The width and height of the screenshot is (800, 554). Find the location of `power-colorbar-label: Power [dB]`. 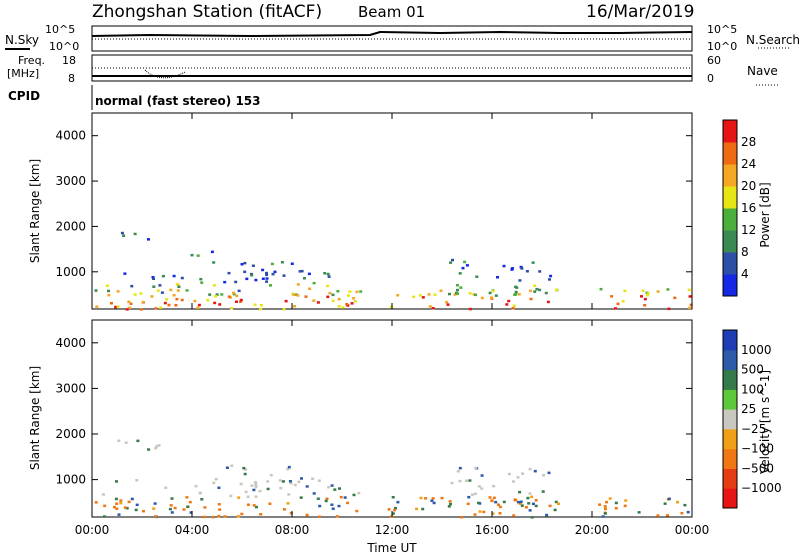

power-colorbar-label: Power [dB] is located at coordinates (765, 214).